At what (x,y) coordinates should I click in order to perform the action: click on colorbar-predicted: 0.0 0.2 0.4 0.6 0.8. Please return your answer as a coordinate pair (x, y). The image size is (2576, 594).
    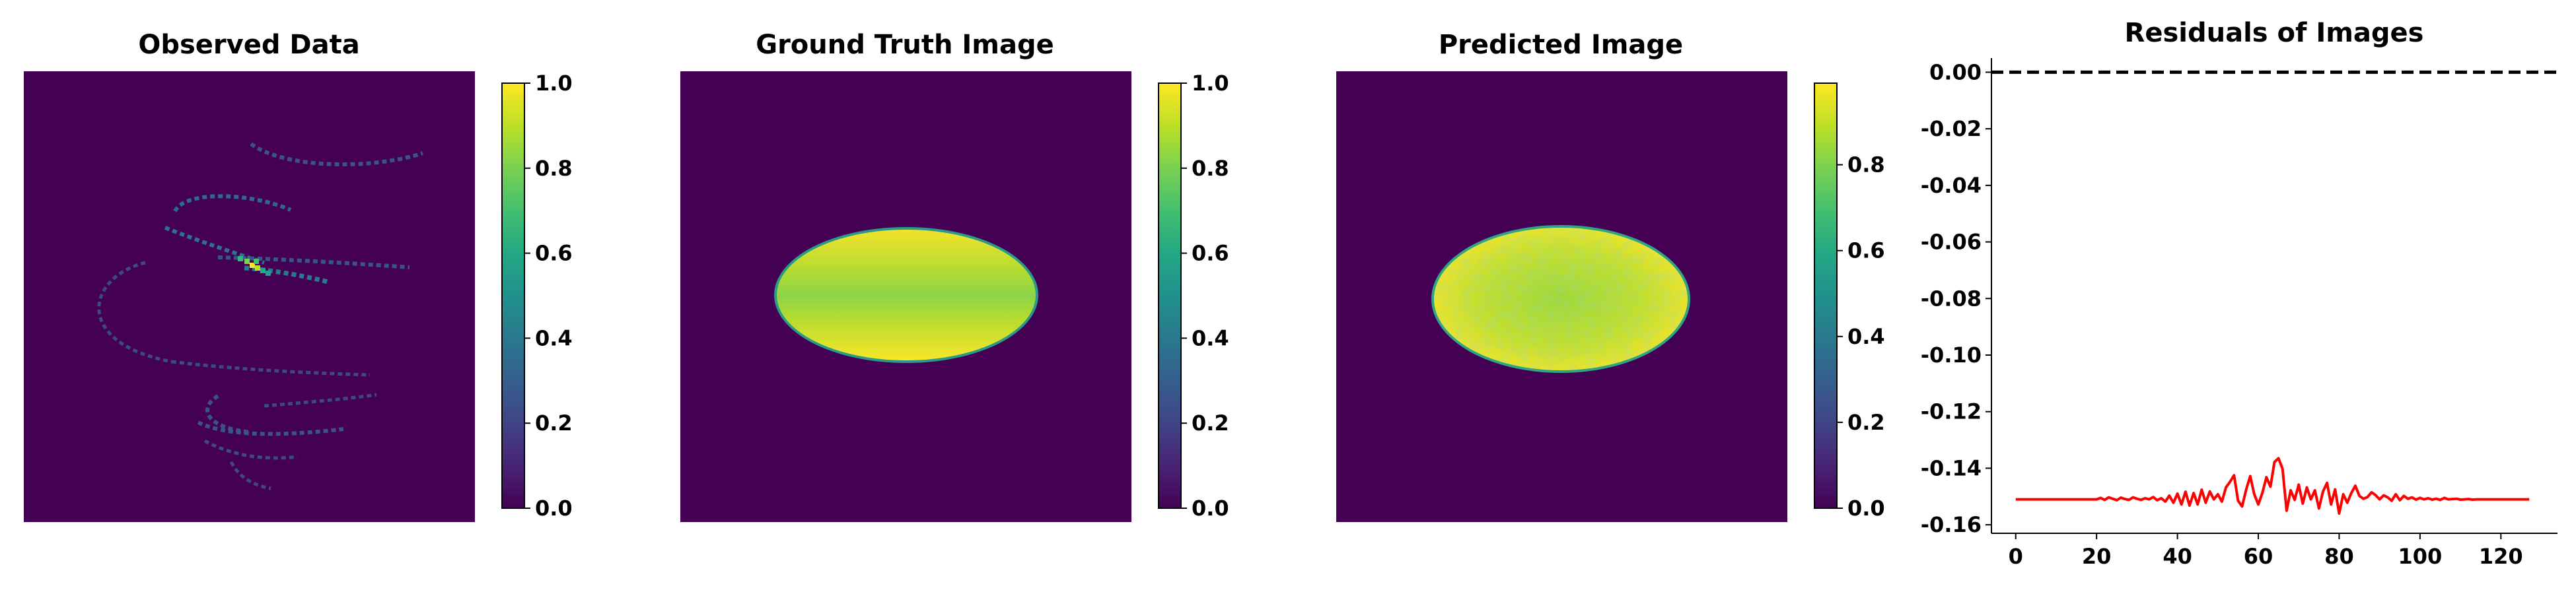
    Looking at the image, I should click on (1850, 301).